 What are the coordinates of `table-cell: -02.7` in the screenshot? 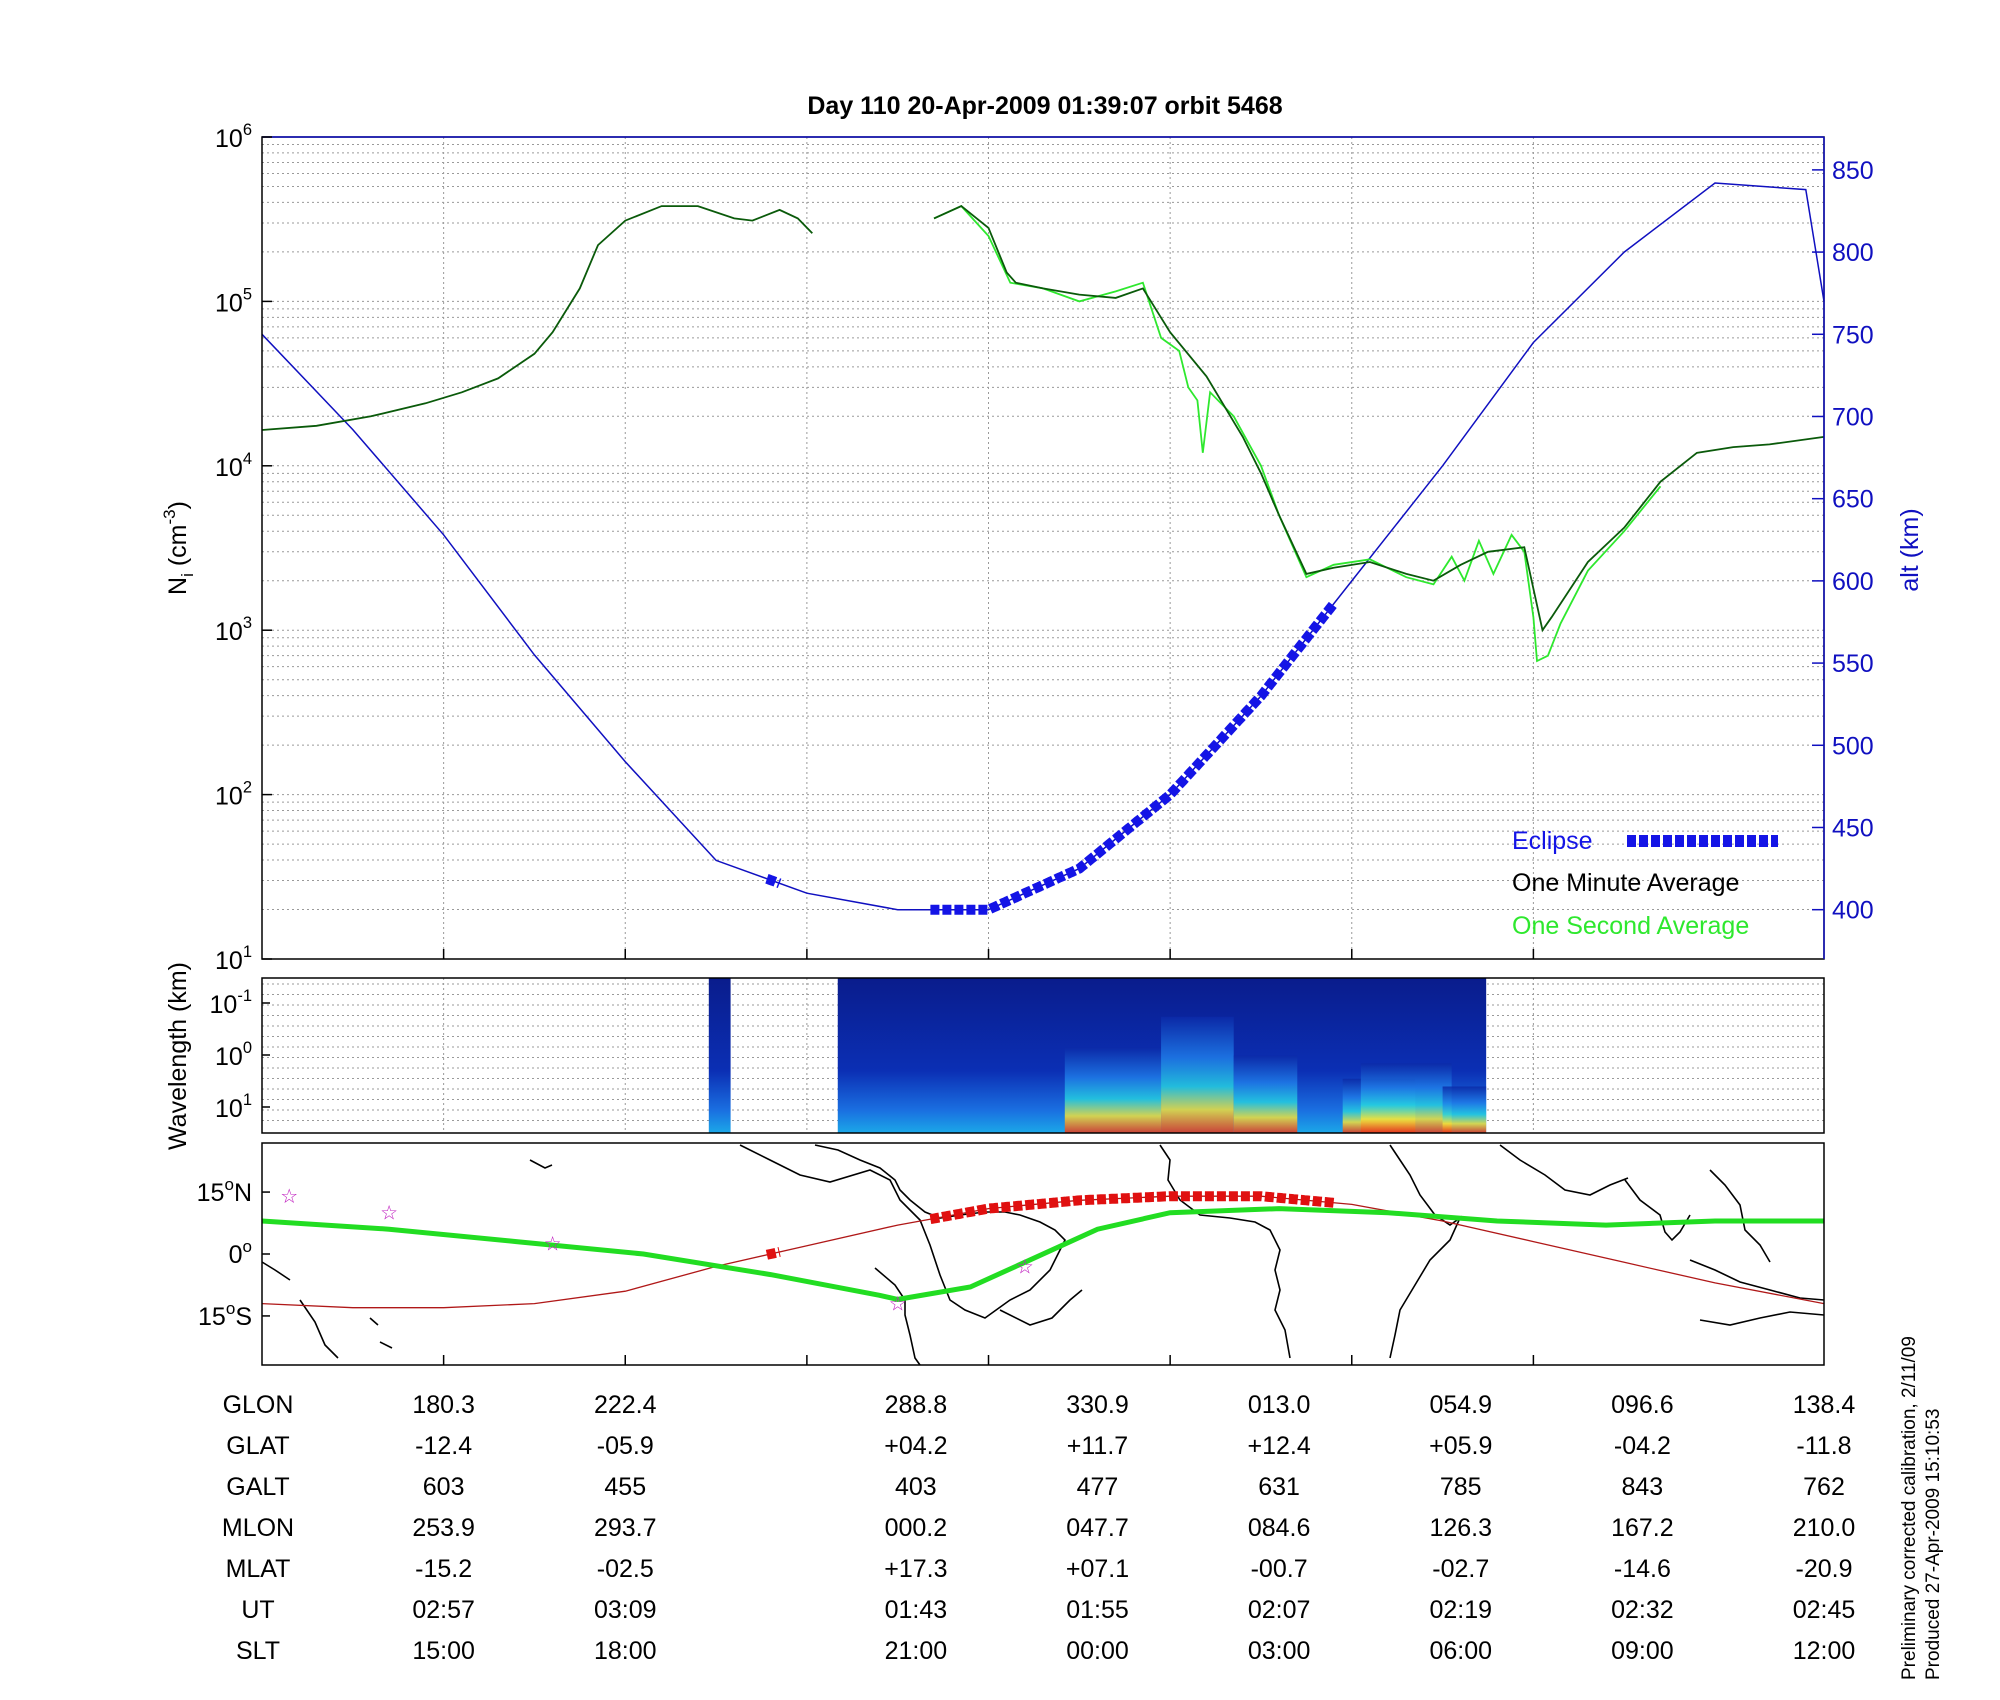 It's located at (1460, 1569).